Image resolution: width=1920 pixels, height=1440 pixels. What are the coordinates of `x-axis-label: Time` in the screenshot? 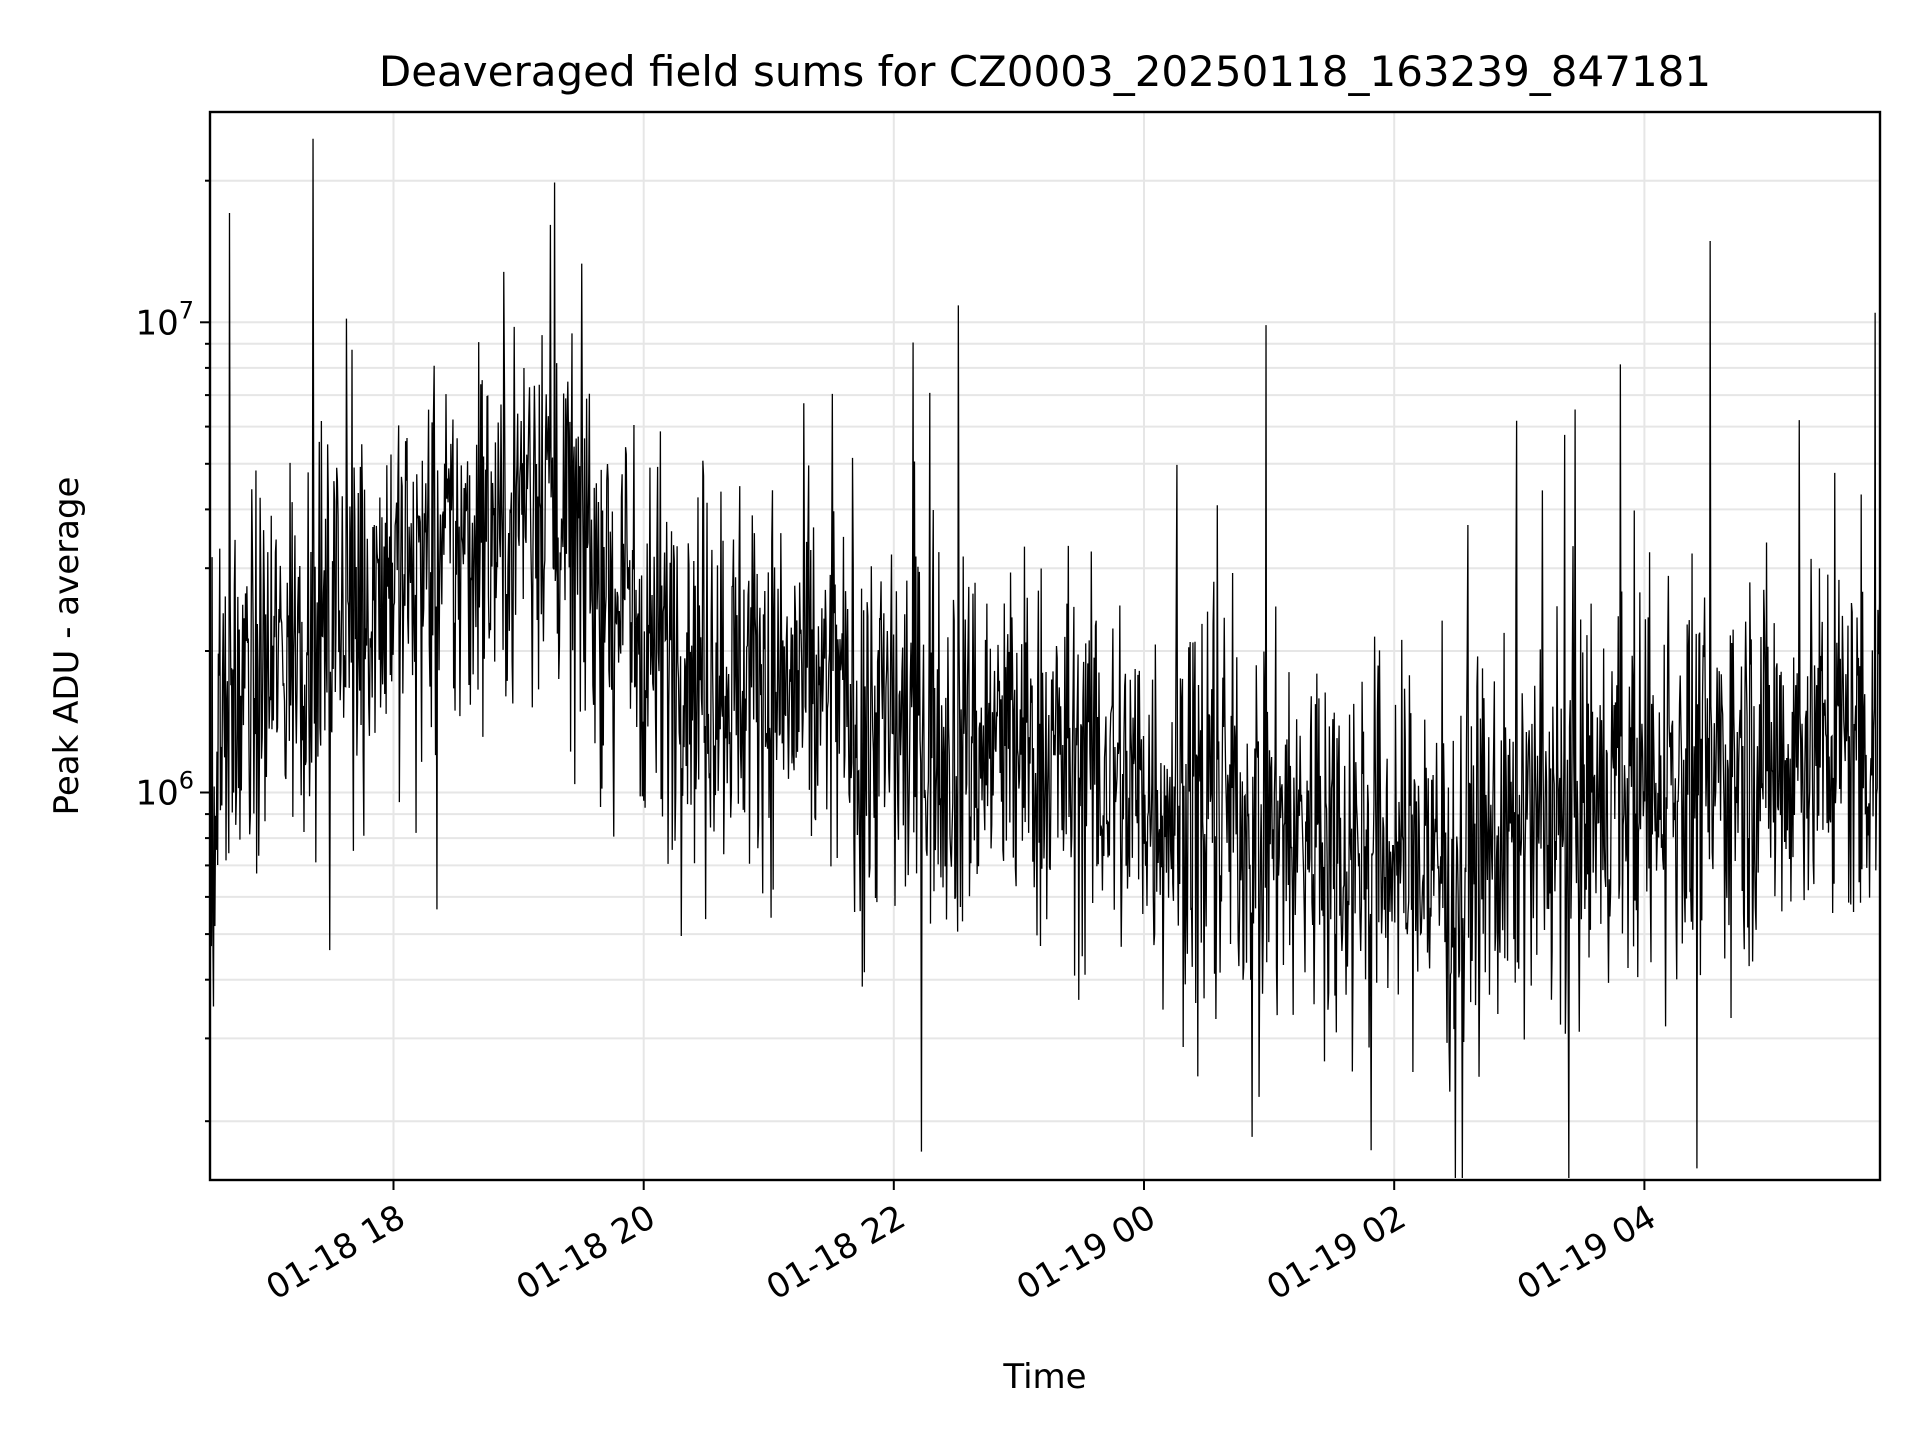 It's located at (1044, 1377).